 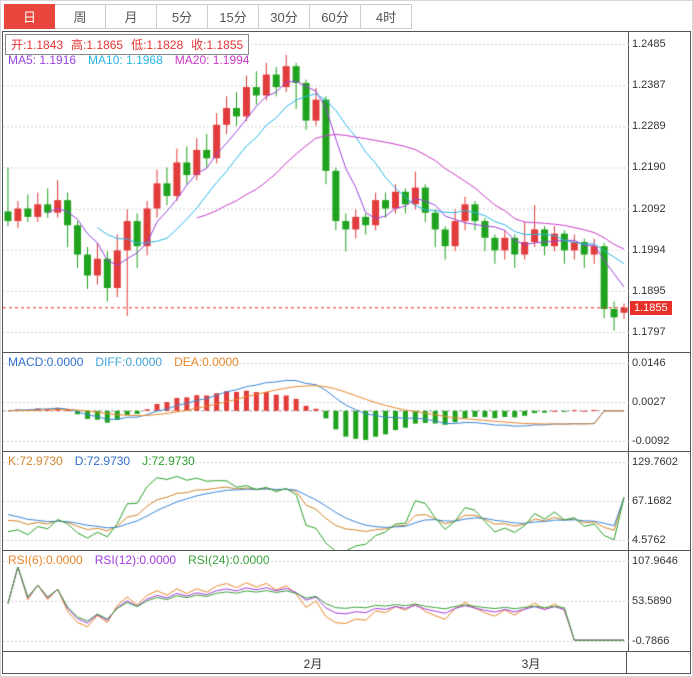 I want to click on kdj-canvas, so click(x=316, y=501).